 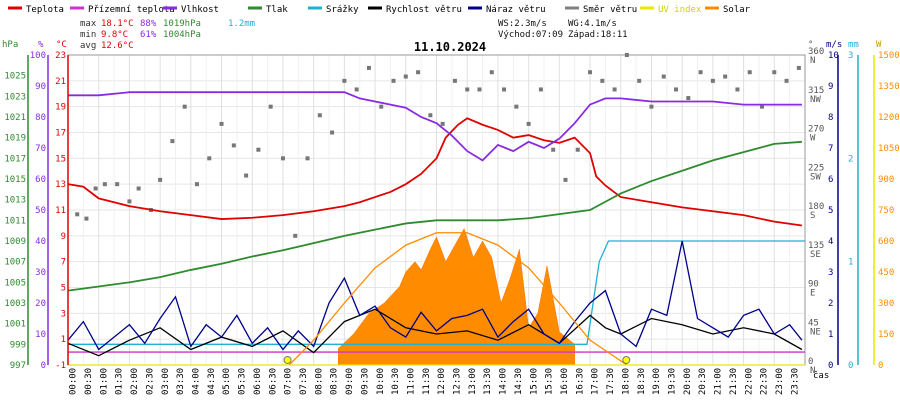 What do you see at coordinates (812, 294) in the screenshot?
I see `tick-label-wind-dir-compass: E` at bounding box center [812, 294].